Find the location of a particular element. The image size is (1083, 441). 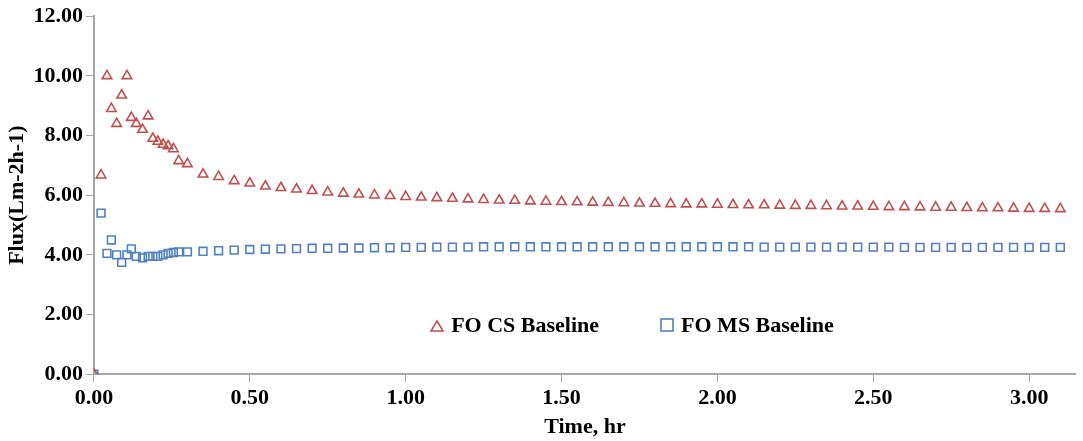

legend-label: FO CS Baseline is located at coordinates (525, 325).